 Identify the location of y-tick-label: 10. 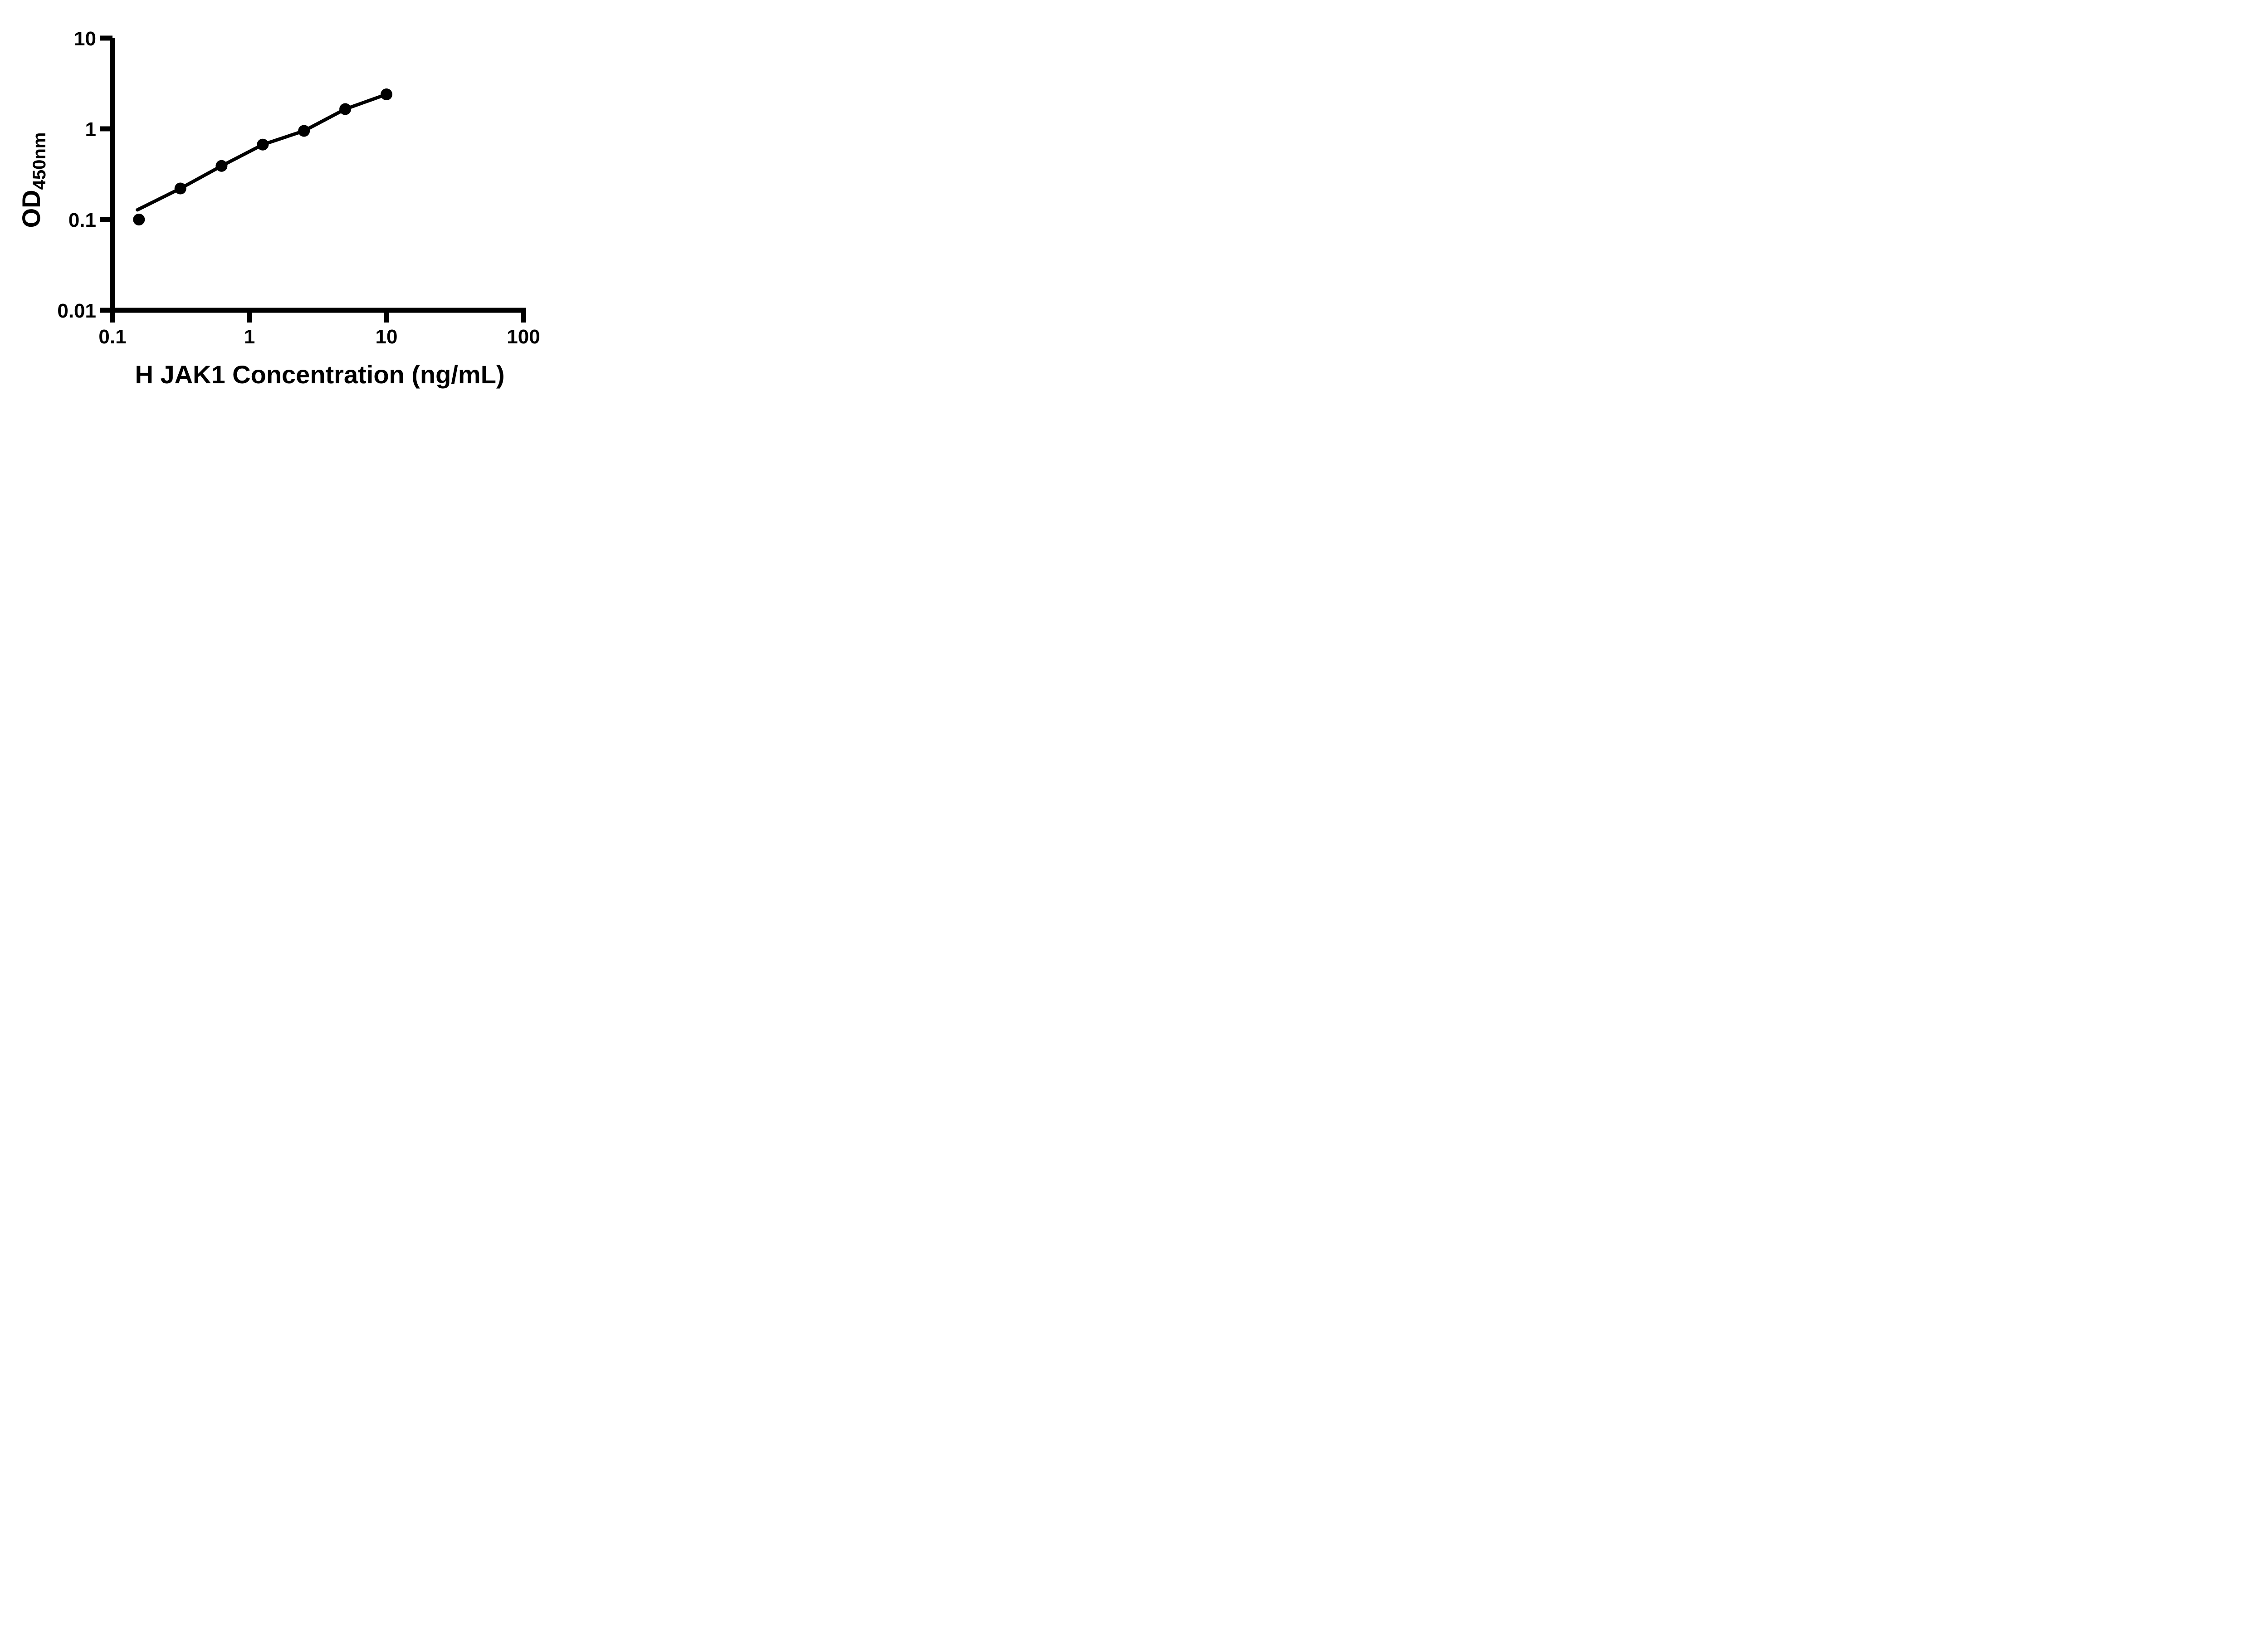
(85, 39).